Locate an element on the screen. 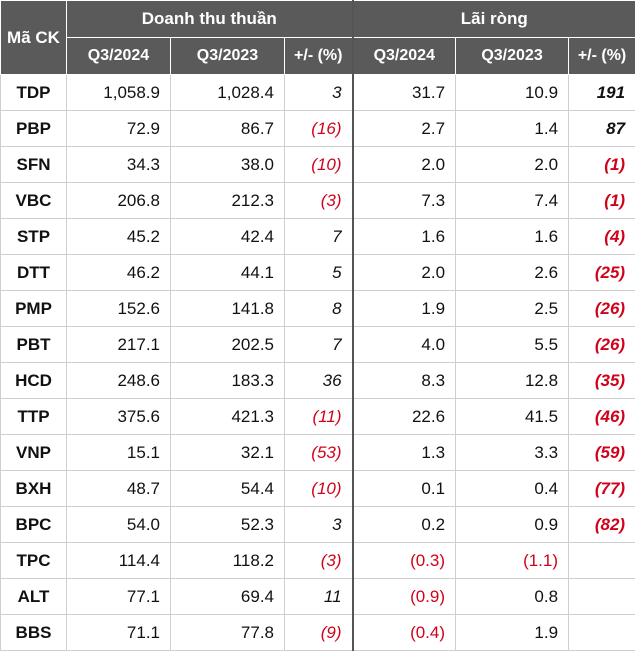  np-change-cell: (46) is located at coordinates (601, 416).